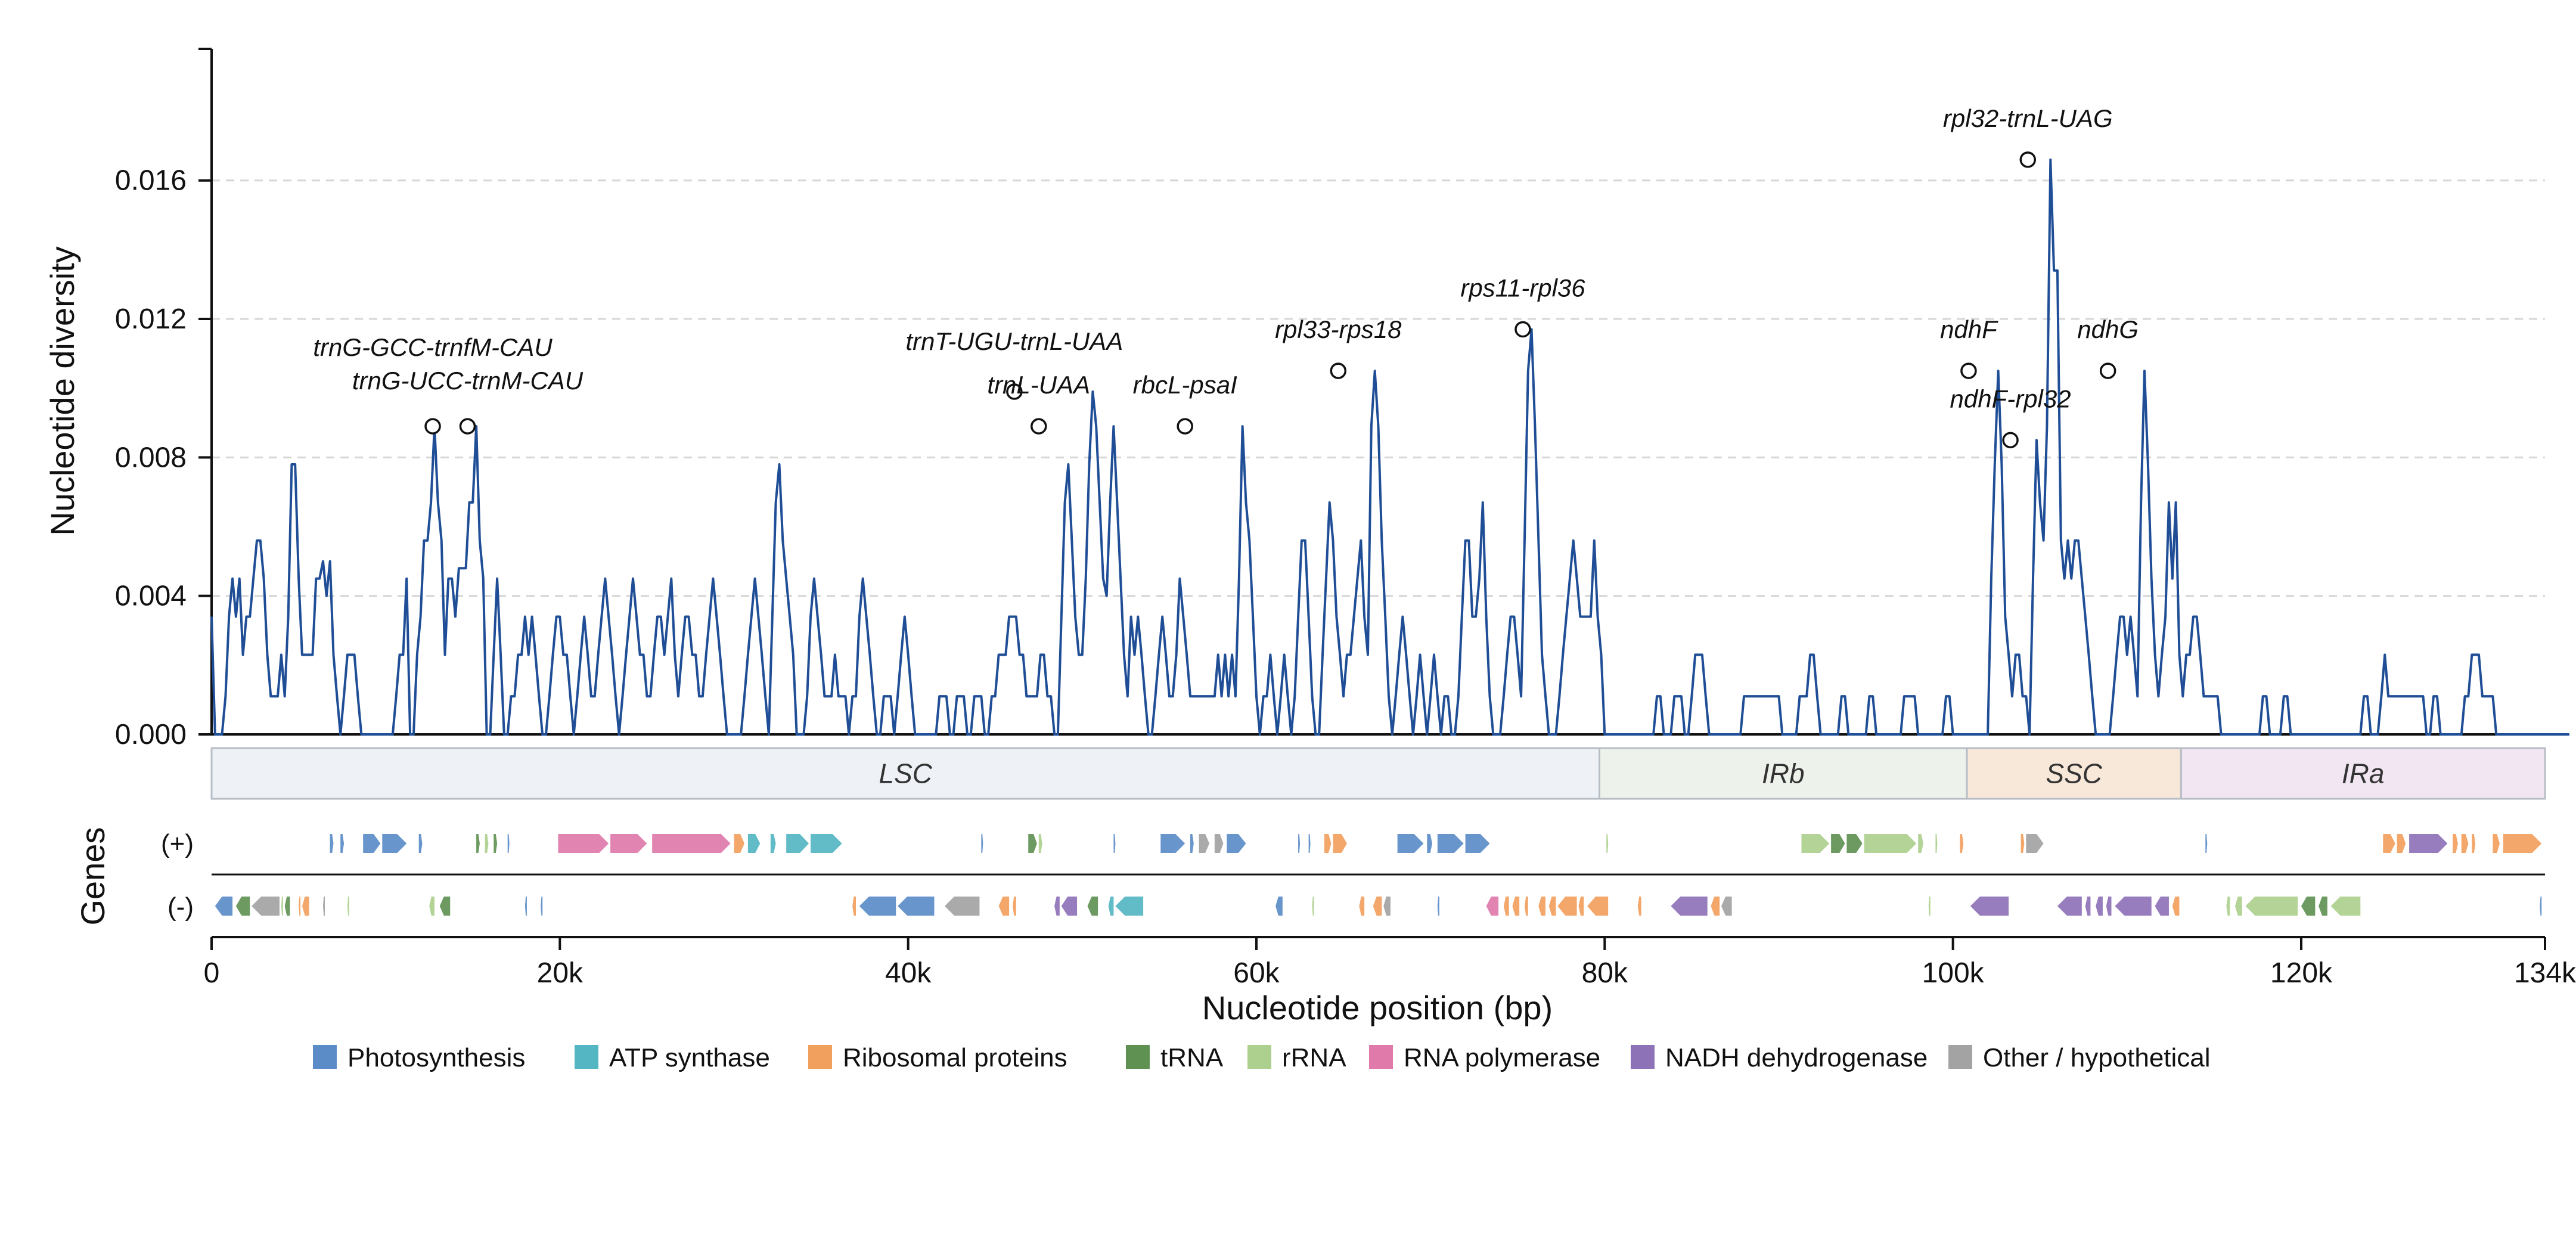 The image size is (2576, 1256). I want to click on x-tick-label: 120k, so click(2301, 973).